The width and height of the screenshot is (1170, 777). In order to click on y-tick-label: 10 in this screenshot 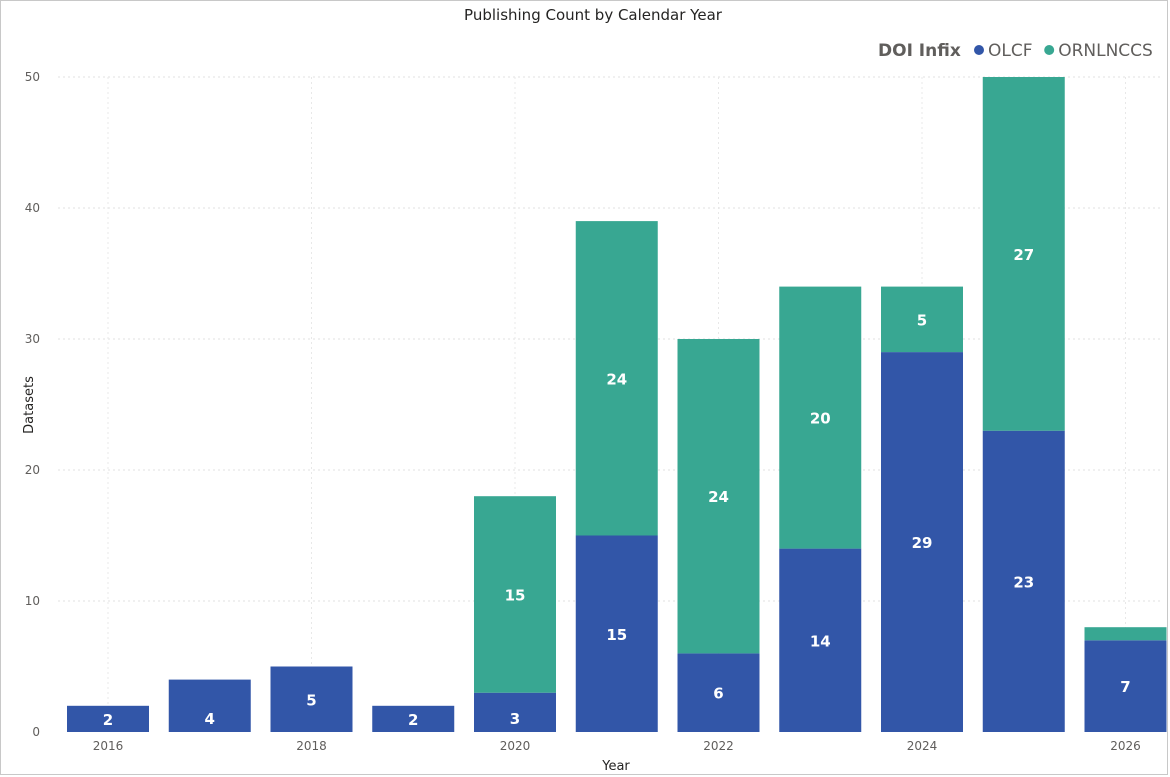, I will do `click(32, 601)`.